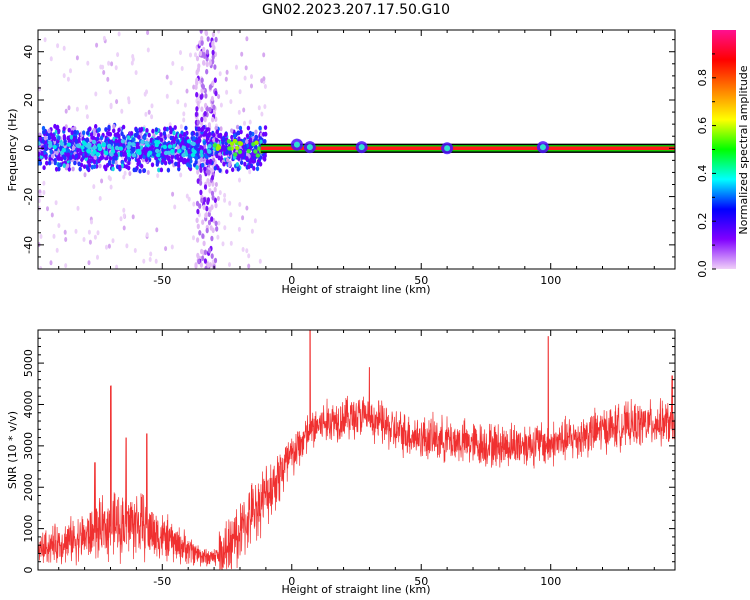 The image size is (750, 600). I want to click on spectrogram-y-tick-label: 40, so click(28, 52).